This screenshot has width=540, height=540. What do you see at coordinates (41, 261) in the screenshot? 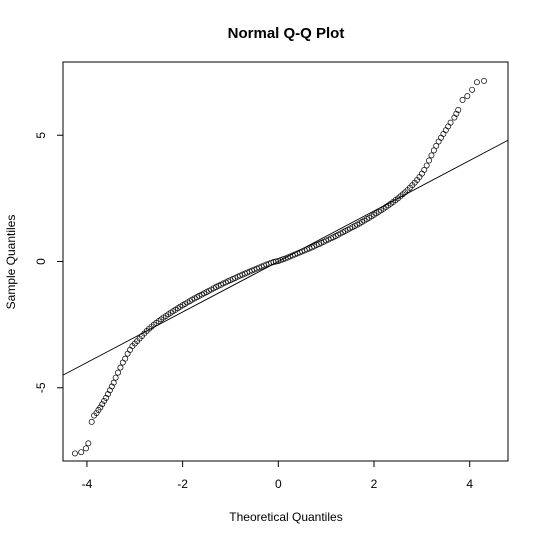
I see `y-tick-label: 0` at bounding box center [41, 261].